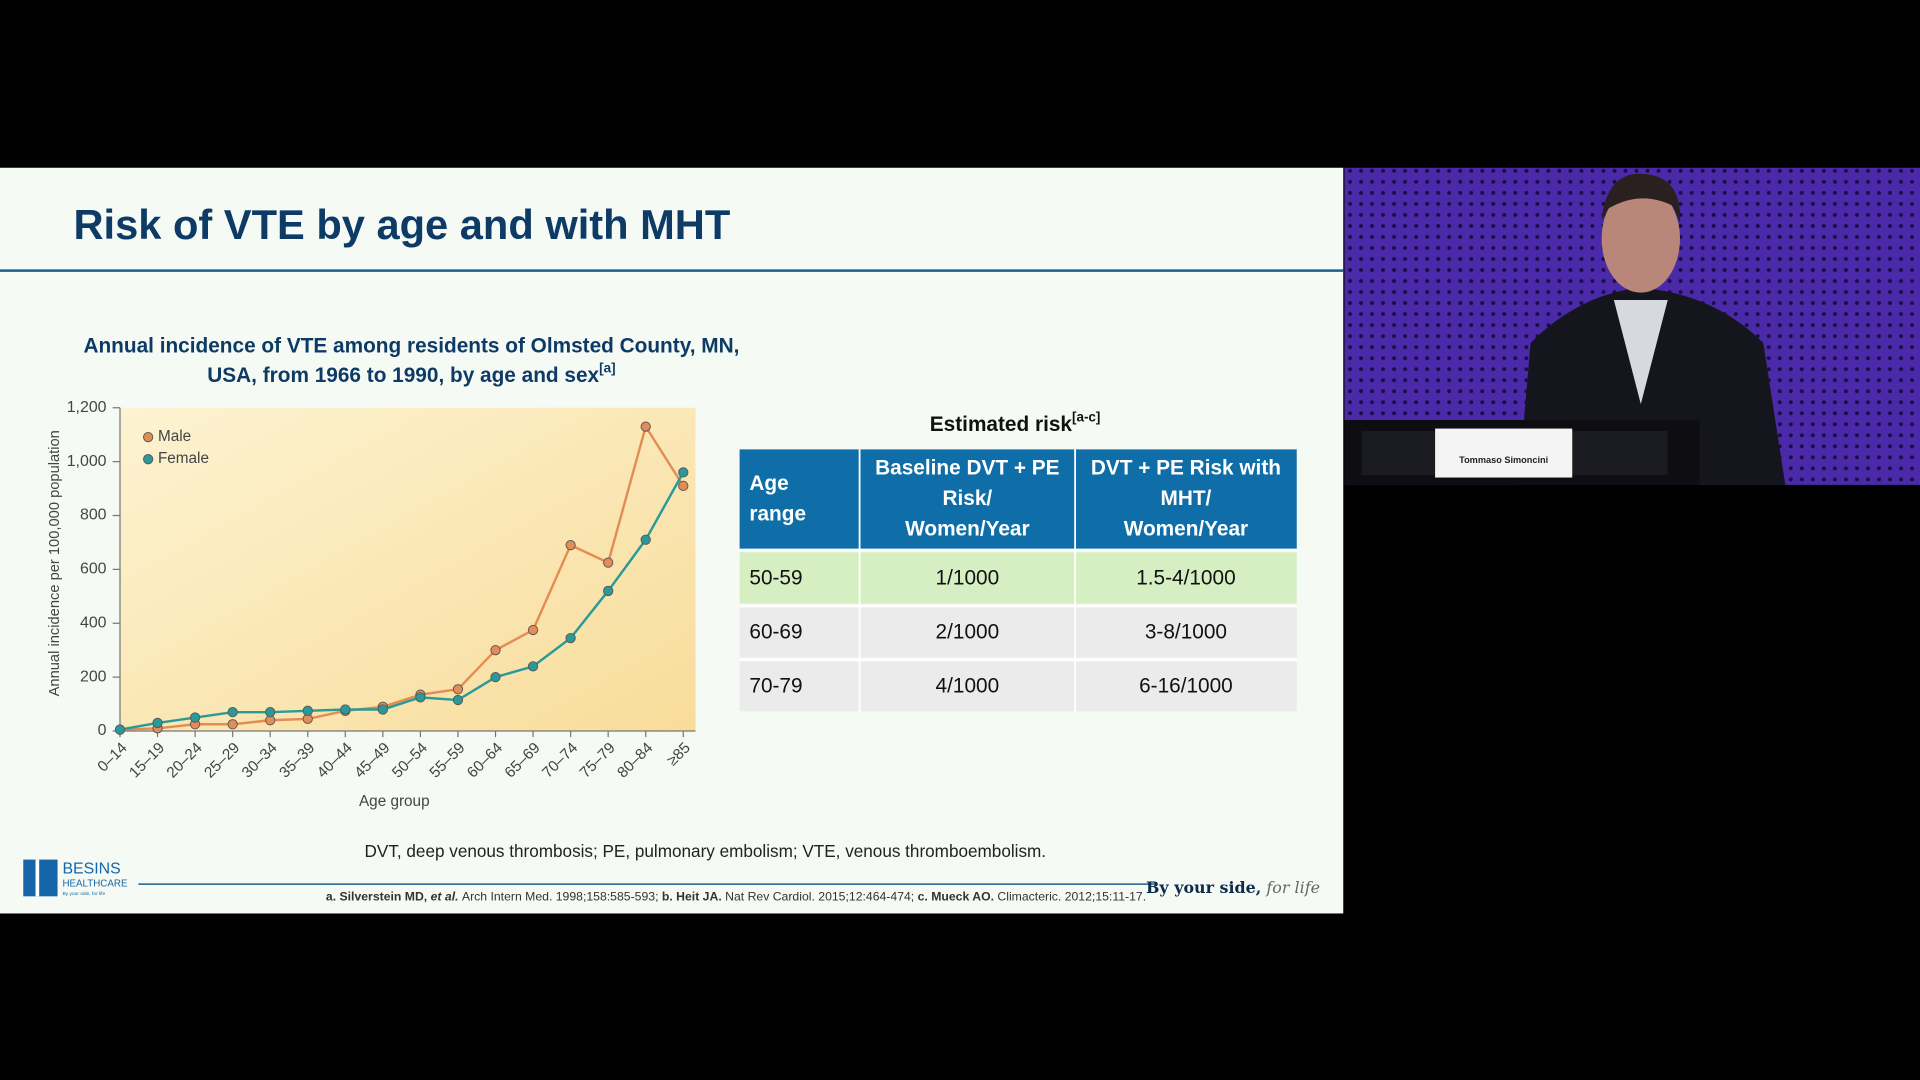 Image resolution: width=1920 pixels, height=1080 pixels. I want to click on ref-source: Climacteric. 2012;15:11-17., so click(1071, 897).